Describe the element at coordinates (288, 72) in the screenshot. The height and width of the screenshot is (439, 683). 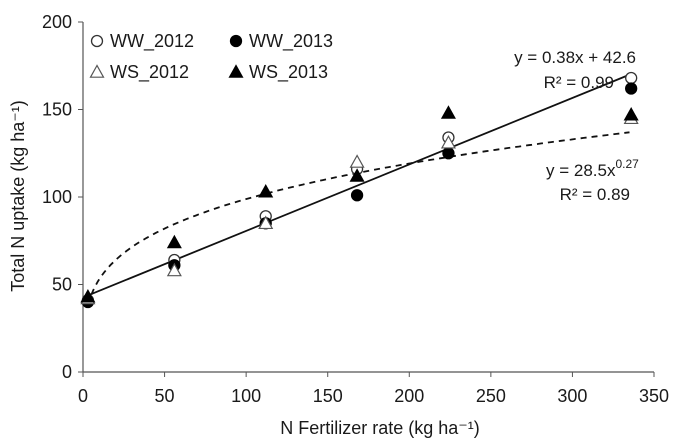
I see `legend-label: WS_2013` at that location.